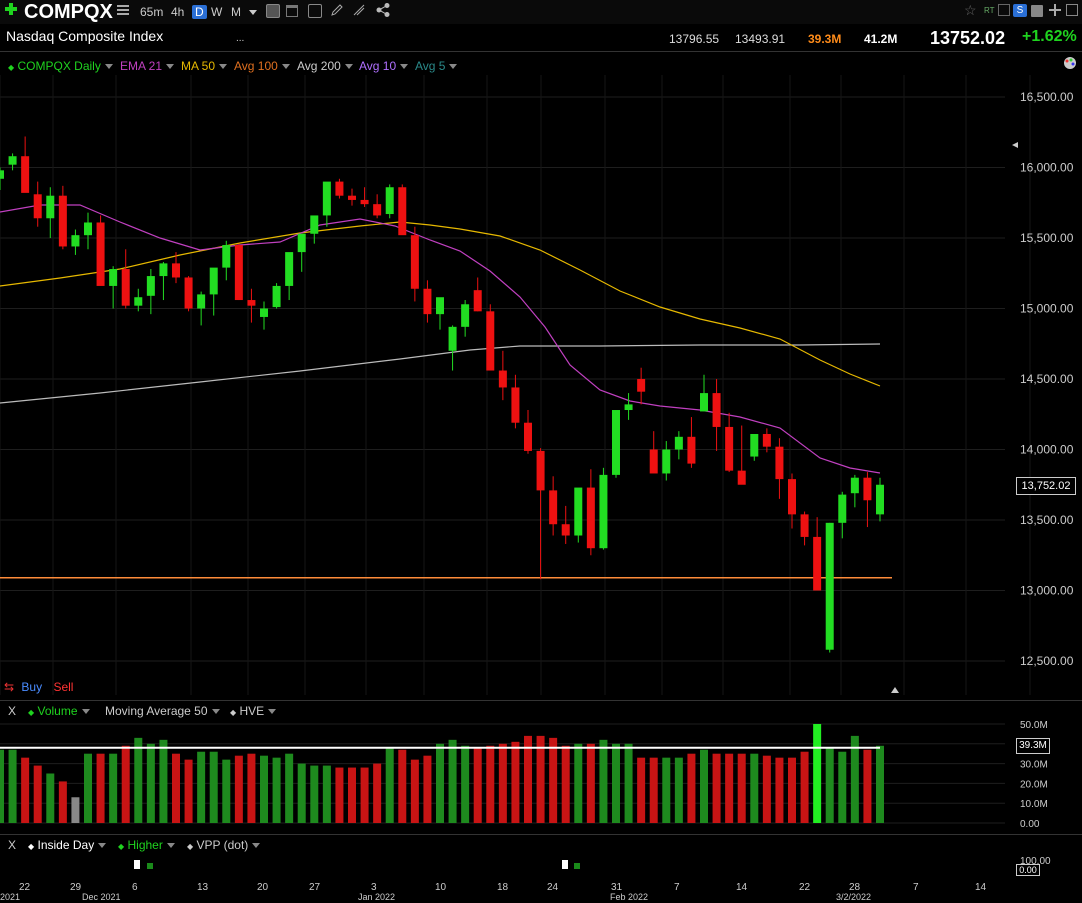 The height and width of the screenshot is (903, 1082). Describe the element at coordinates (67, 845) in the screenshot. I see `inside-day-label: ◆ Inside Day` at that location.